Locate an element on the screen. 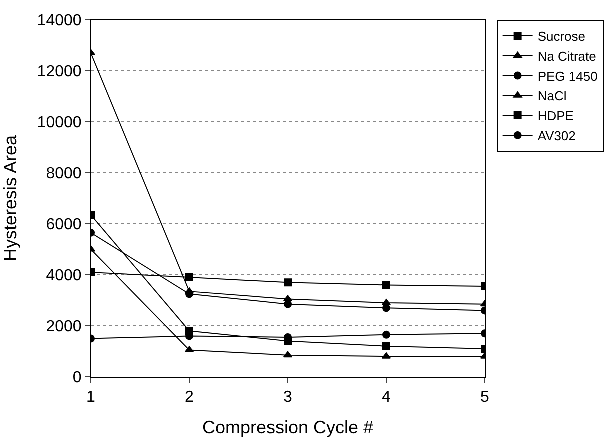 The width and height of the screenshot is (614, 444). legend-label: Sucrose is located at coordinates (562, 36).